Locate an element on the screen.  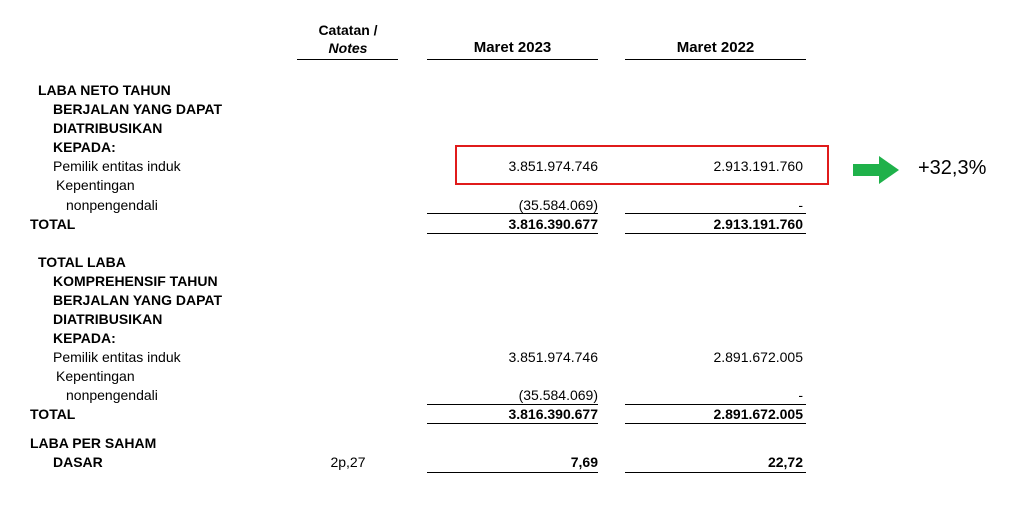
section-title: KOMPREHENSIF TAHUN is located at coordinates (135, 281).